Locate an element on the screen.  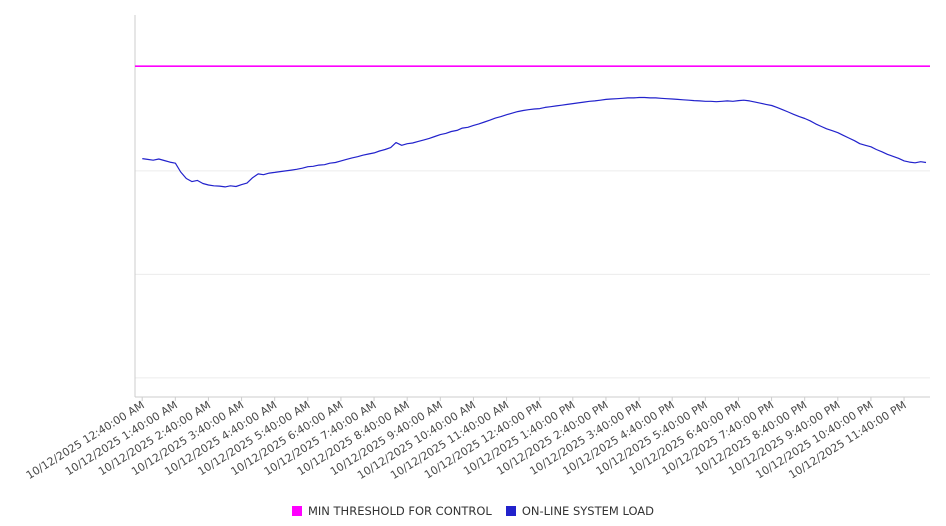
legend-label-min-threshold: MIN THRESHOLD FOR CONTROL is located at coordinates (399, 511).